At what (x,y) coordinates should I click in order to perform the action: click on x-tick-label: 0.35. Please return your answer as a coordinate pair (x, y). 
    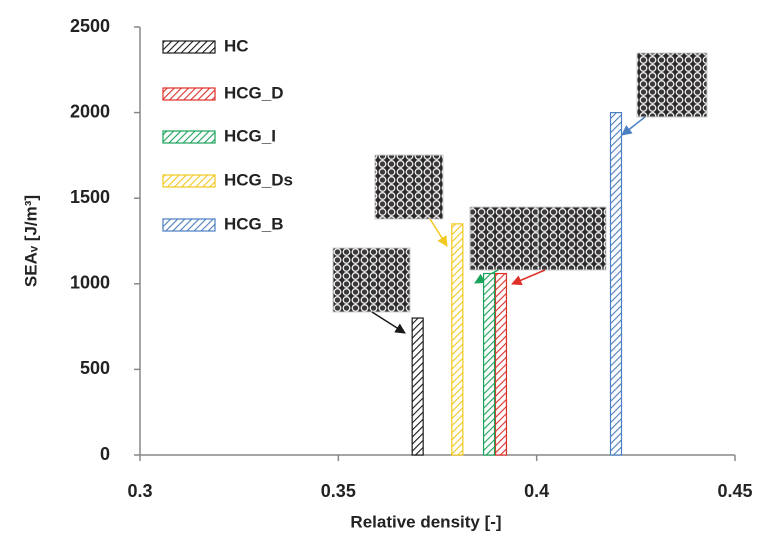
    Looking at the image, I should click on (338, 491).